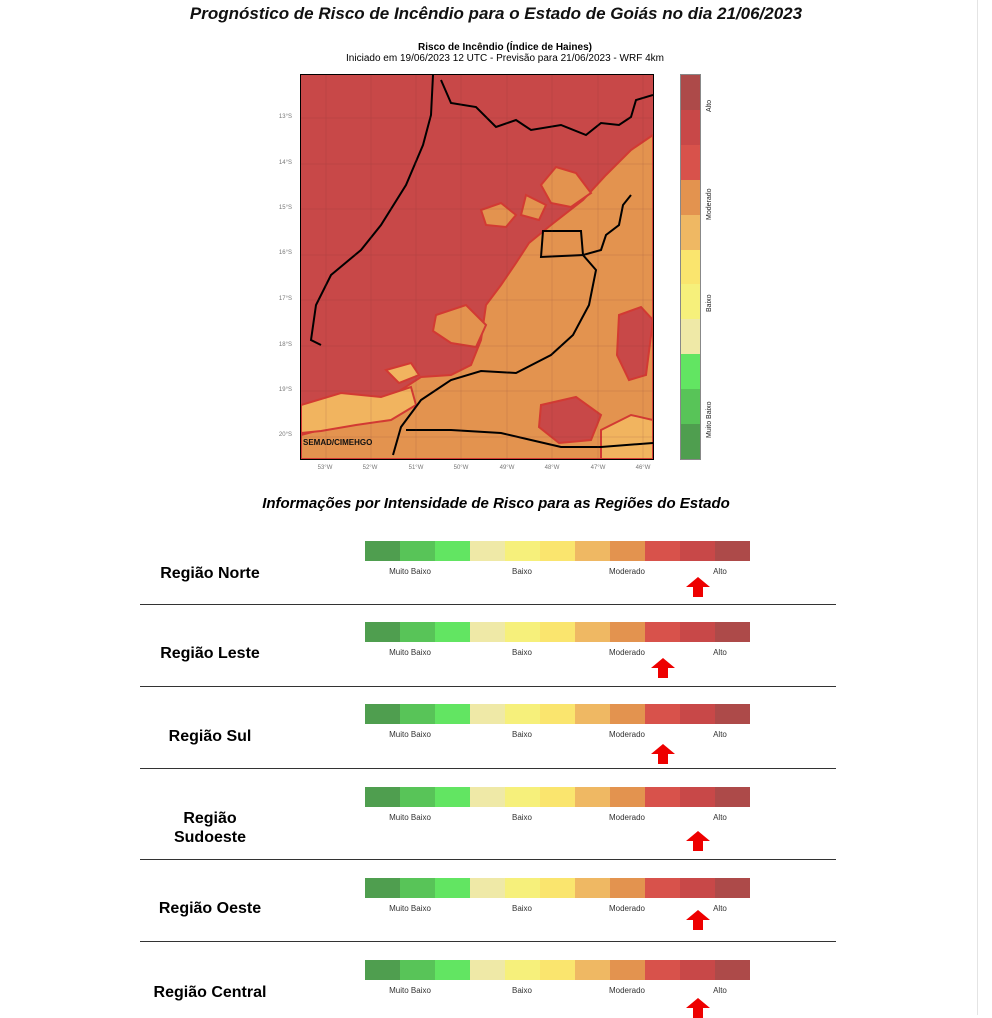 The height and width of the screenshot is (1018, 992). I want to click on region-name: Região Sul, so click(210, 736).